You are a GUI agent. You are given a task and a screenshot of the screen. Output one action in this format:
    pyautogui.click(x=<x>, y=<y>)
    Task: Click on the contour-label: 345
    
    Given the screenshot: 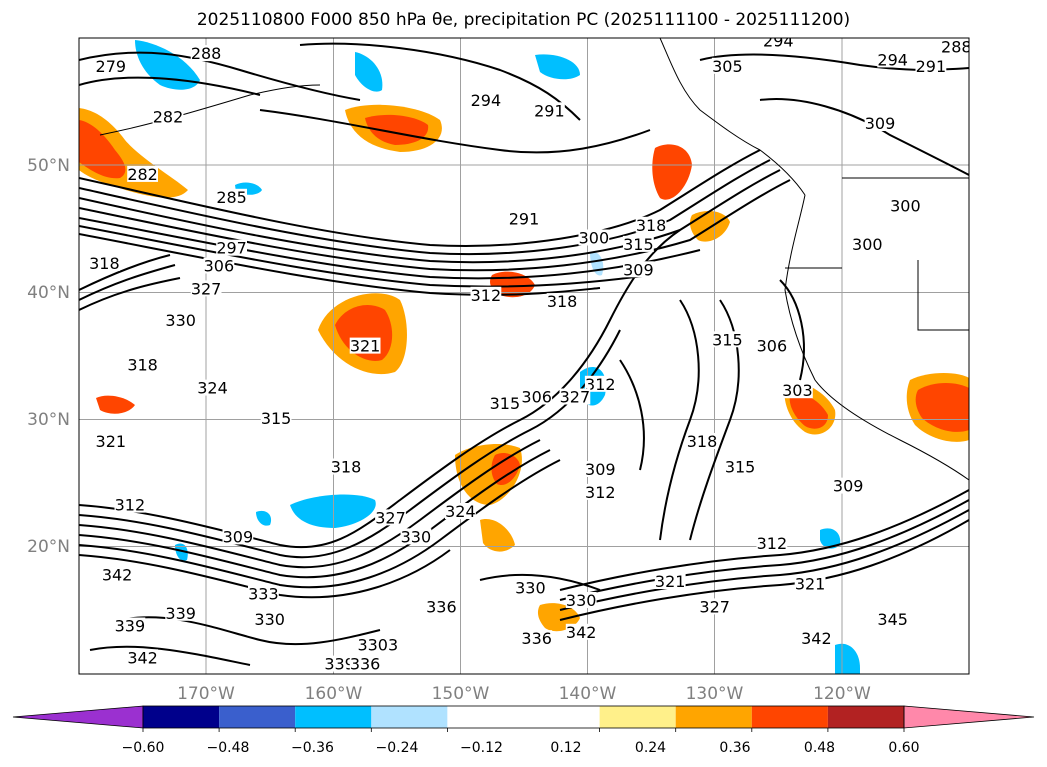 What is the action you would take?
    pyautogui.click(x=892, y=619)
    